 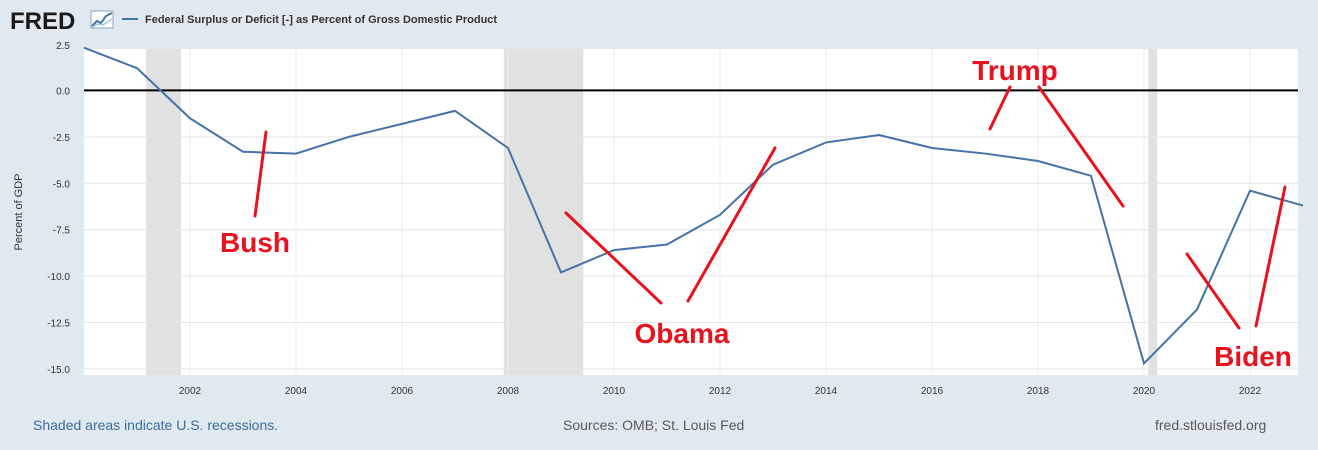 What do you see at coordinates (1253, 356) in the screenshot?
I see `annotation-label: Biden` at bounding box center [1253, 356].